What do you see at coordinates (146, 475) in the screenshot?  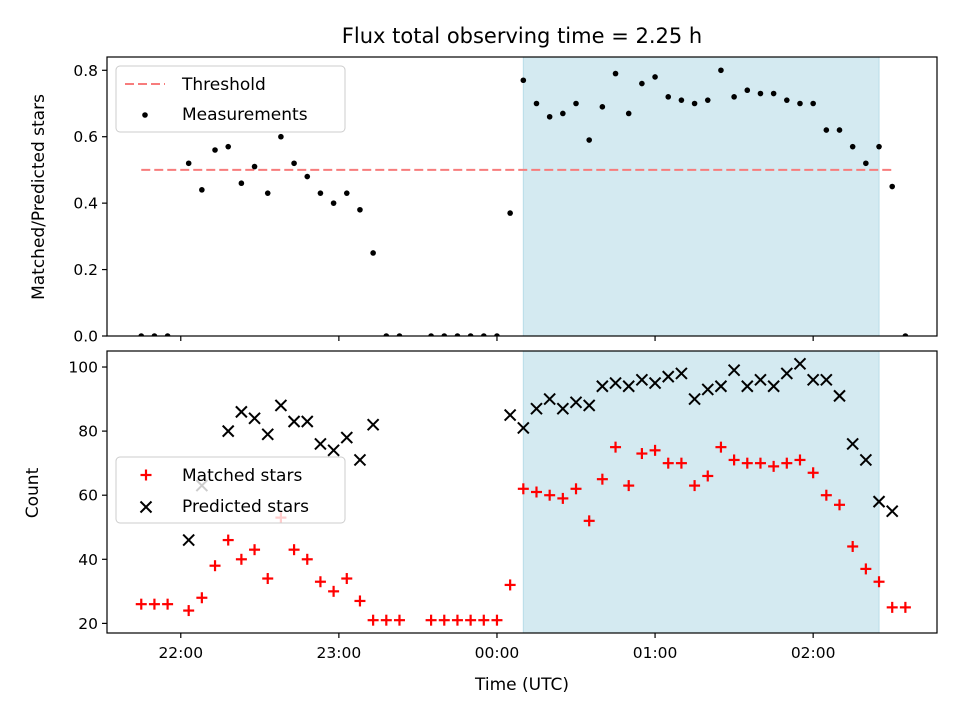 I see `legend-matched-swatch` at bounding box center [146, 475].